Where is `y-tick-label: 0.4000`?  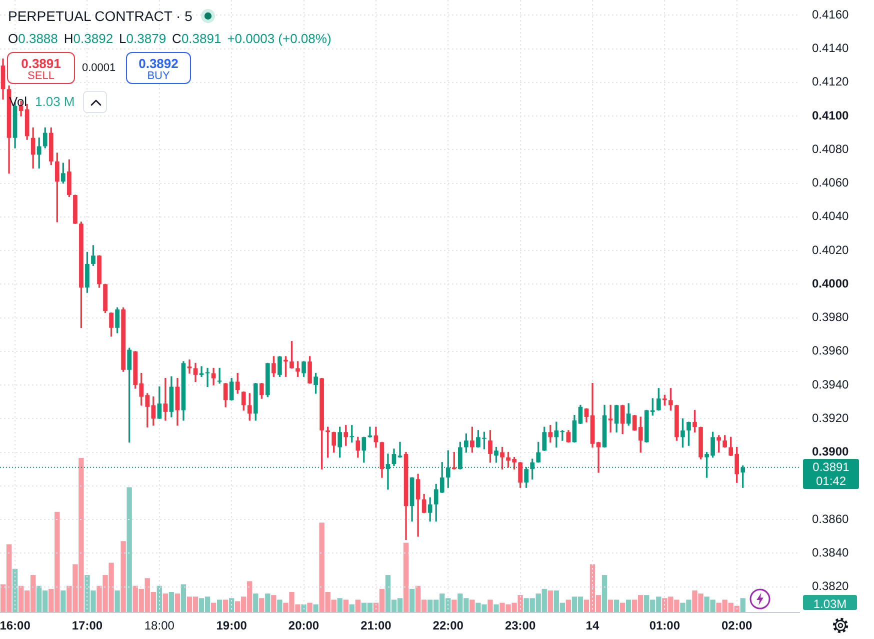 y-tick-label: 0.4000 is located at coordinates (831, 283).